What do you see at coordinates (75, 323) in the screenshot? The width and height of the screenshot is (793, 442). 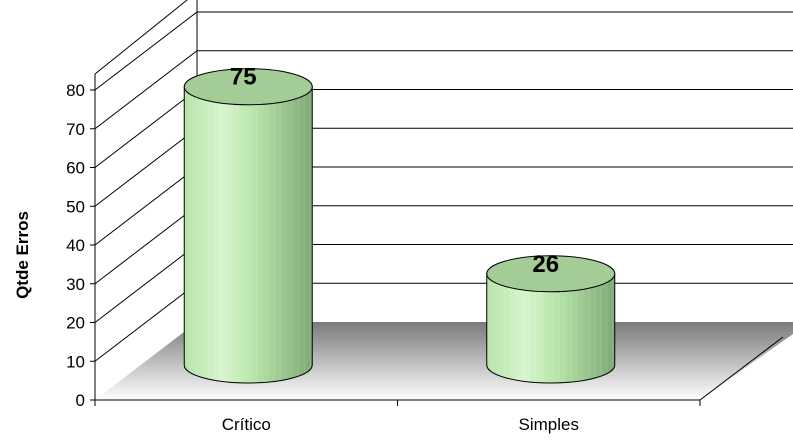 I see `y-tick-label: 20` at bounding box center [75, 323].